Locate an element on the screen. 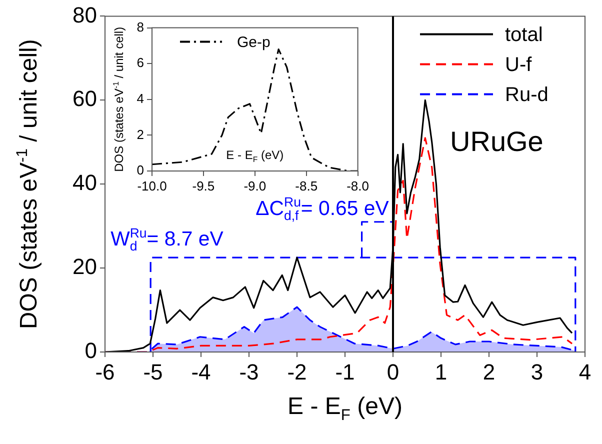  legend-label: Ge-p is located at coordinates (253, 43).